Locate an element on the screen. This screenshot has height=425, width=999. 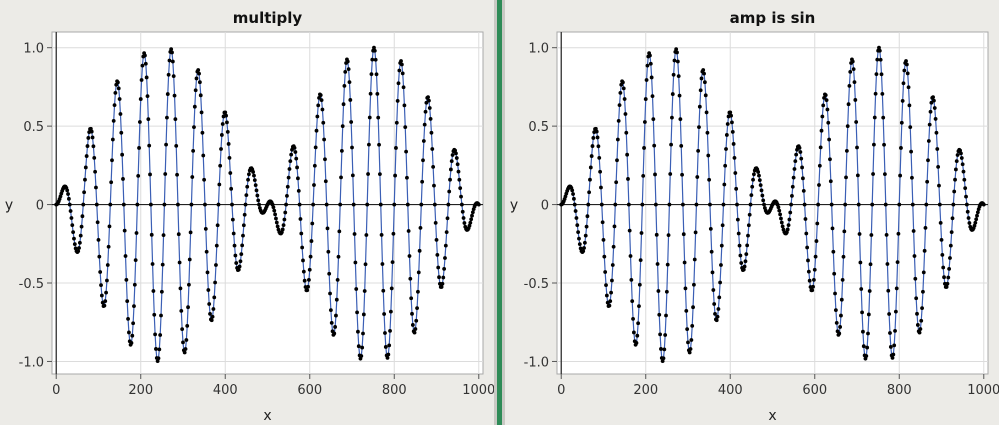
panel-splitter is located at coordinates (499, 212).